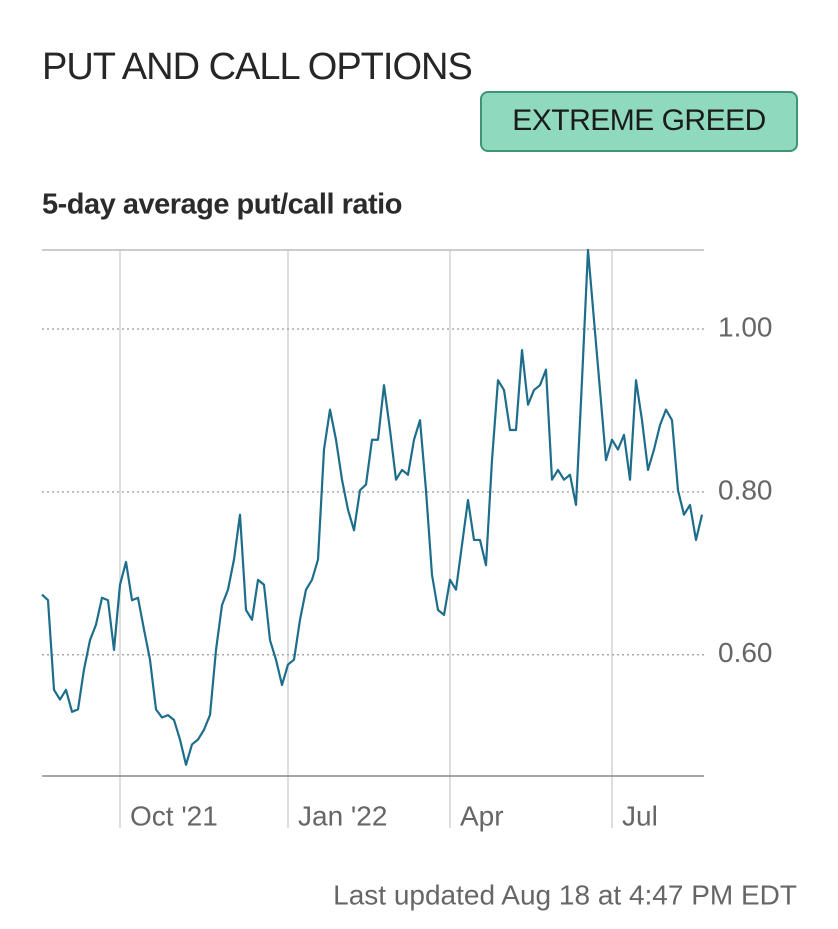  I want to click on y-tick-label: 1.00, so click(745, 326).